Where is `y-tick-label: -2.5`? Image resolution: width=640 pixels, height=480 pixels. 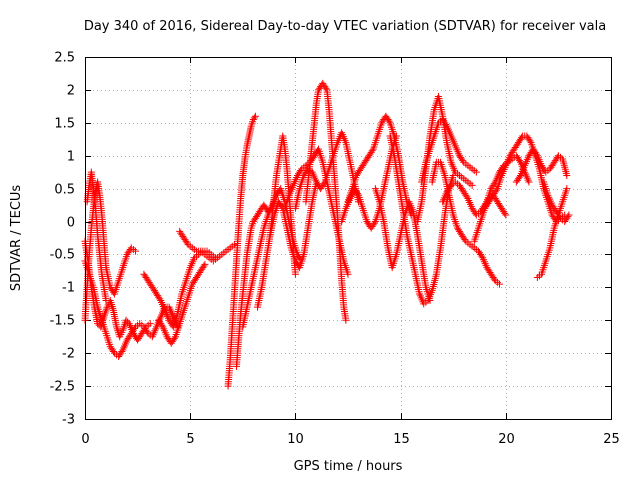 y-tick-label: -2.5 is located at coordinates (62, 387).